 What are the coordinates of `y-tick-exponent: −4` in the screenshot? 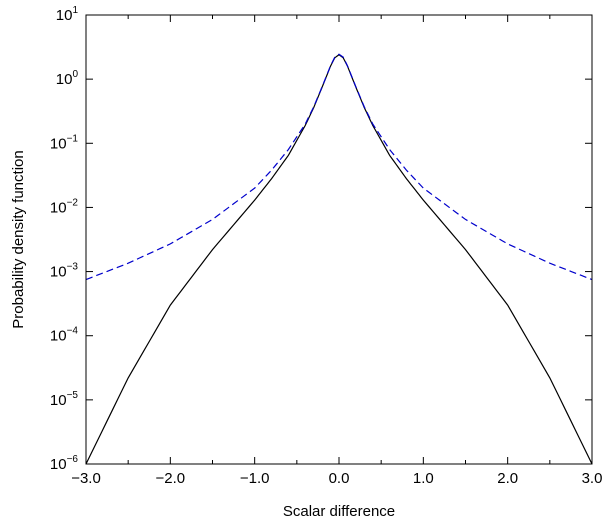 It's located at (73, 331).